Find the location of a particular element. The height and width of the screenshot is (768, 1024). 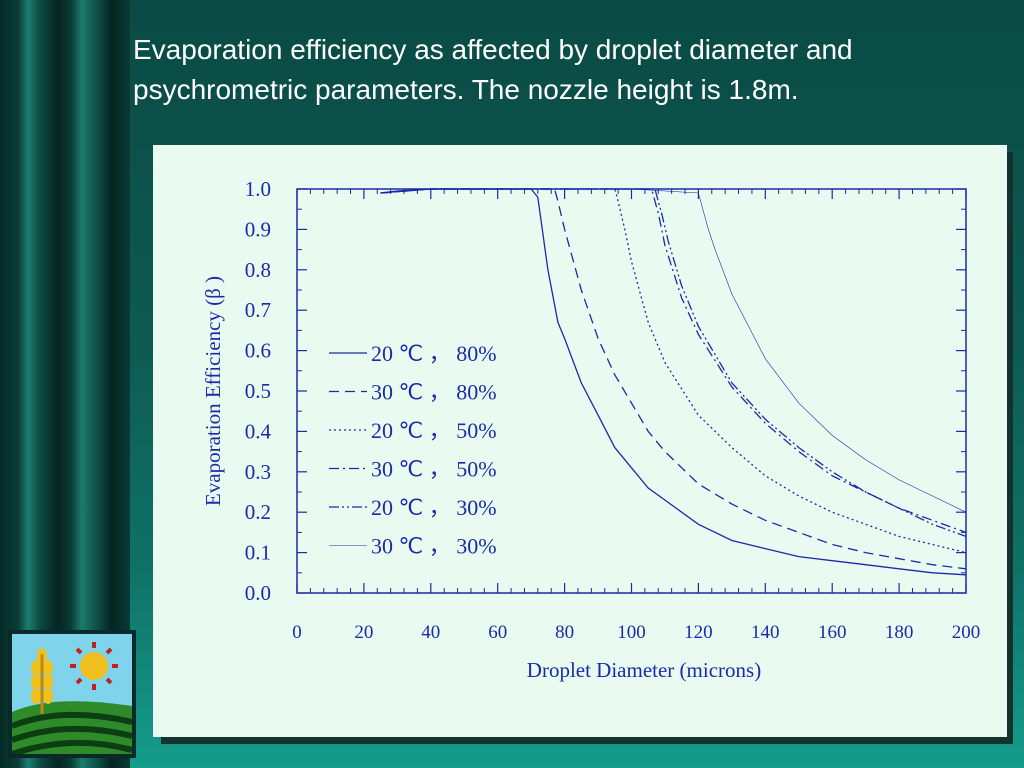

farm-sun-icon is located at coordinates (72, 694).